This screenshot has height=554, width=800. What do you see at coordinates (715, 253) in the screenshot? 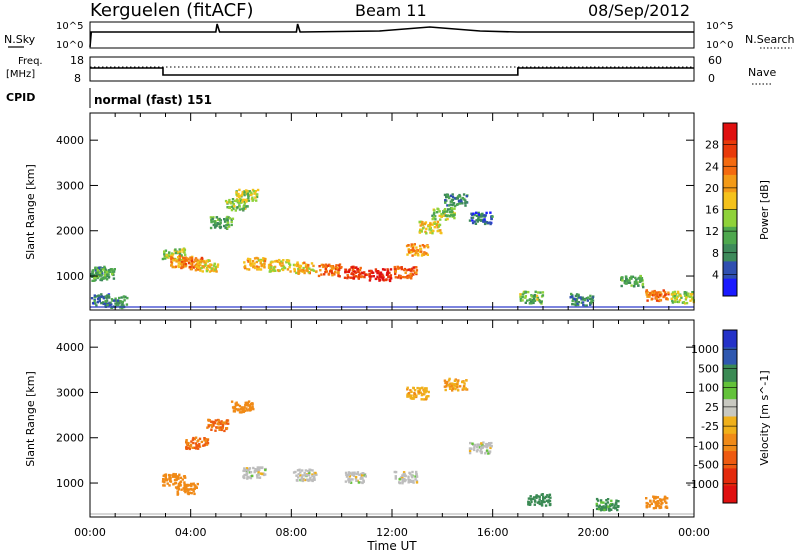
I see `colorbar-tick-label: 8` at bounding box center [715, 253].